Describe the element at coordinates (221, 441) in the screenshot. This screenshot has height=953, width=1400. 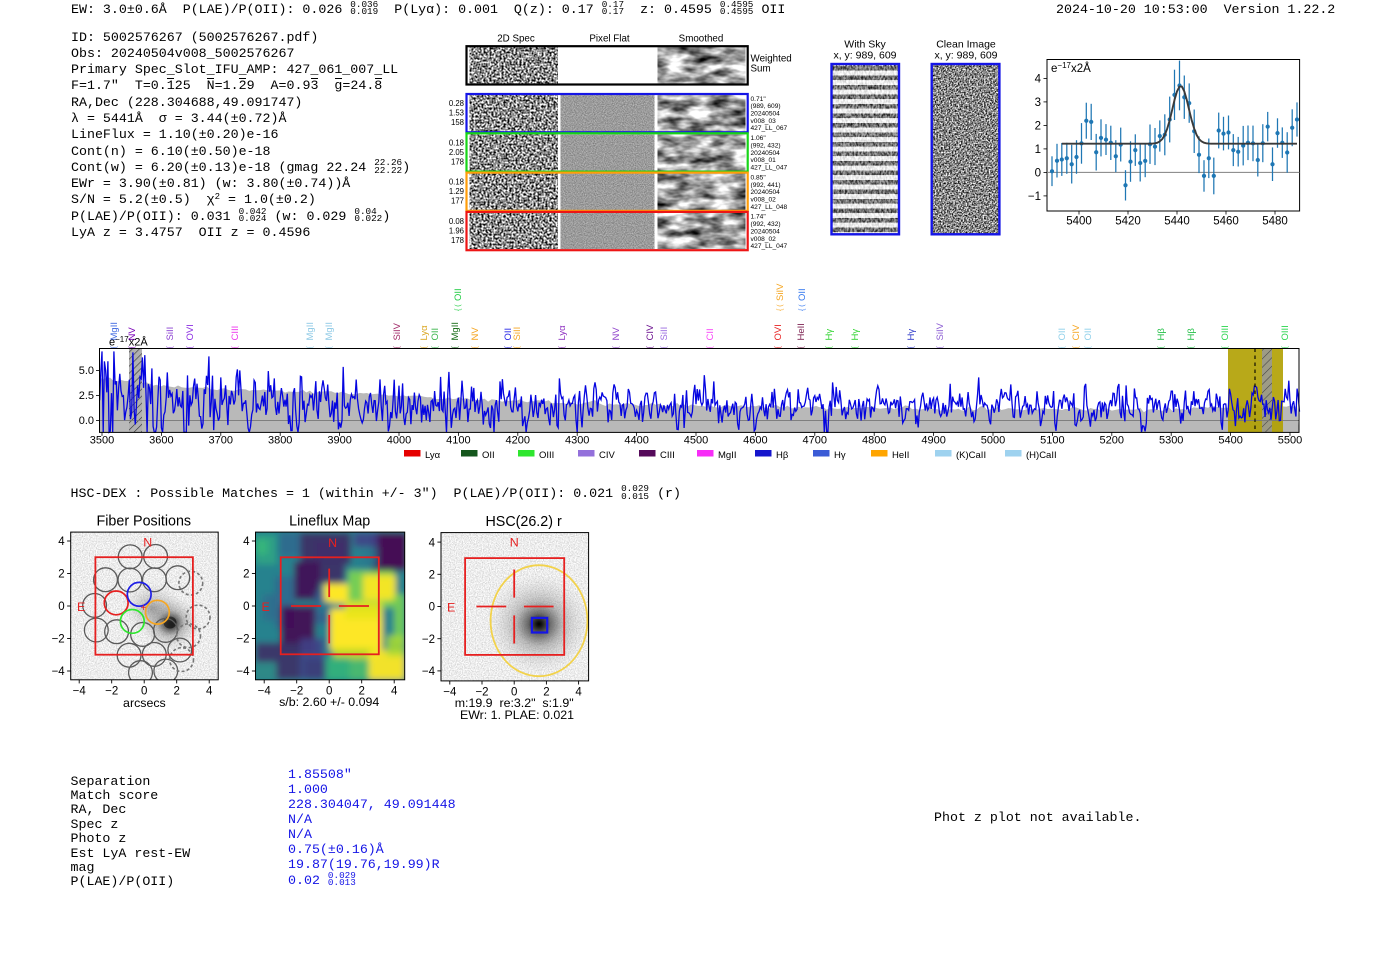
I see `svg-text: 3700` at that location.